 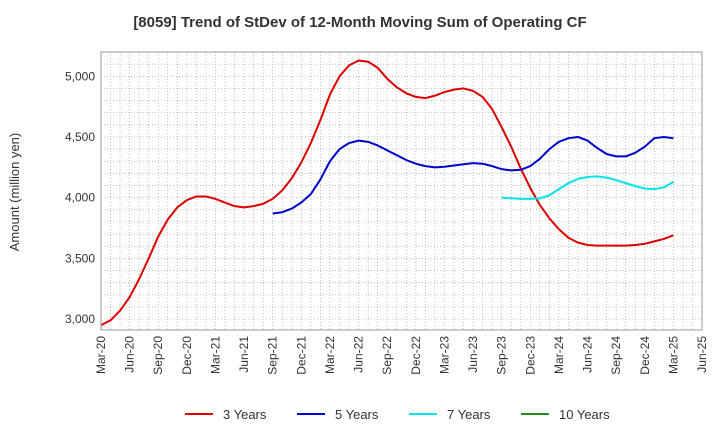 What do you see at coordinates (444, 355) in the screenshot?
I see `x-tick-label: Mar-23` at bounding box center [444, 355].